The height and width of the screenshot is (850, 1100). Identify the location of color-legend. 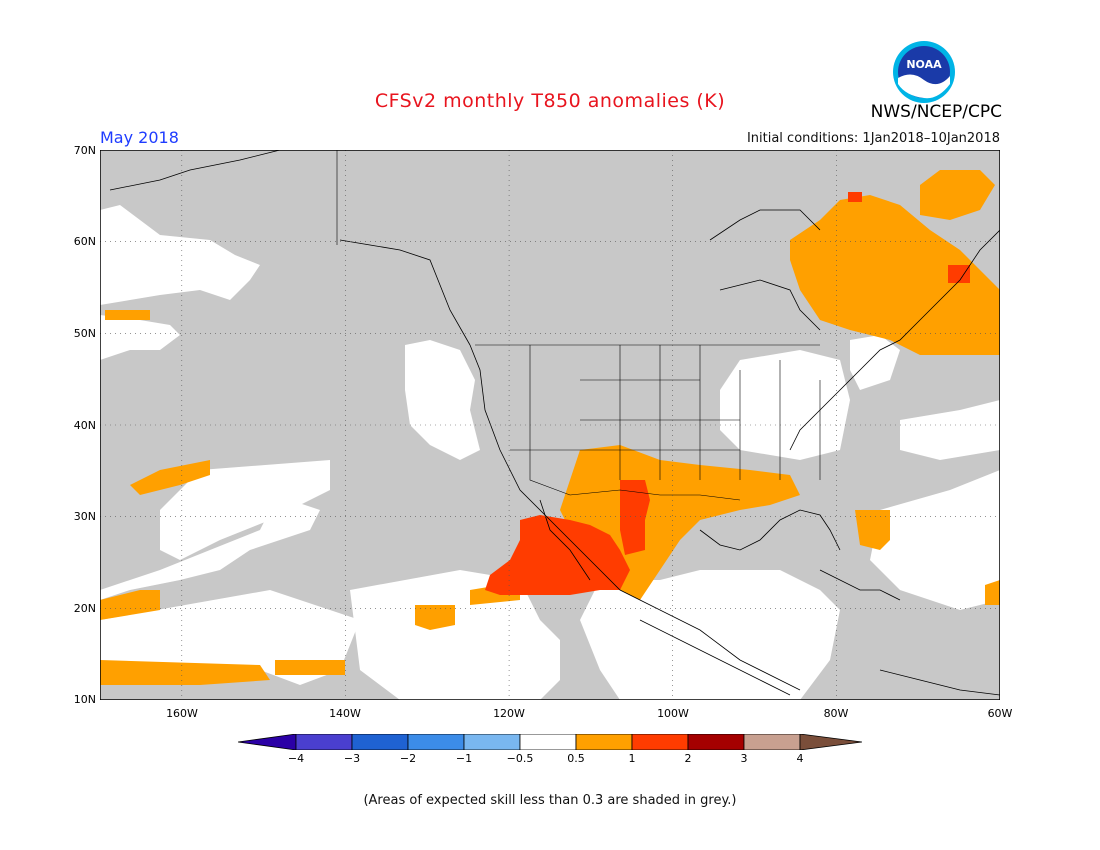
(550, 742).